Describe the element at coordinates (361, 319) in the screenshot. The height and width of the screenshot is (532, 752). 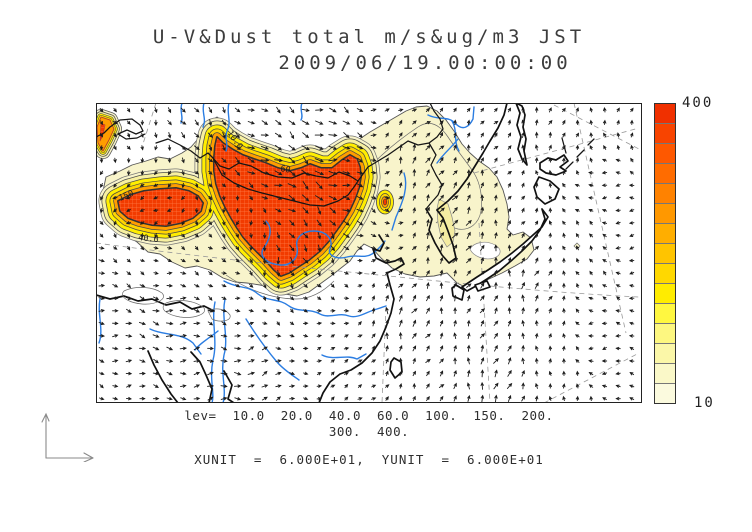
I see `china-coast` at that location.